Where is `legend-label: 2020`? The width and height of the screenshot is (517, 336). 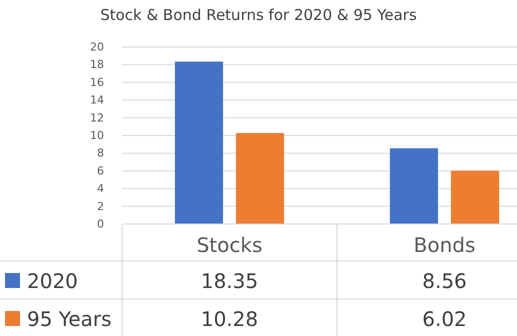 legend-label: 2020 is located at coordinates (52, 281).